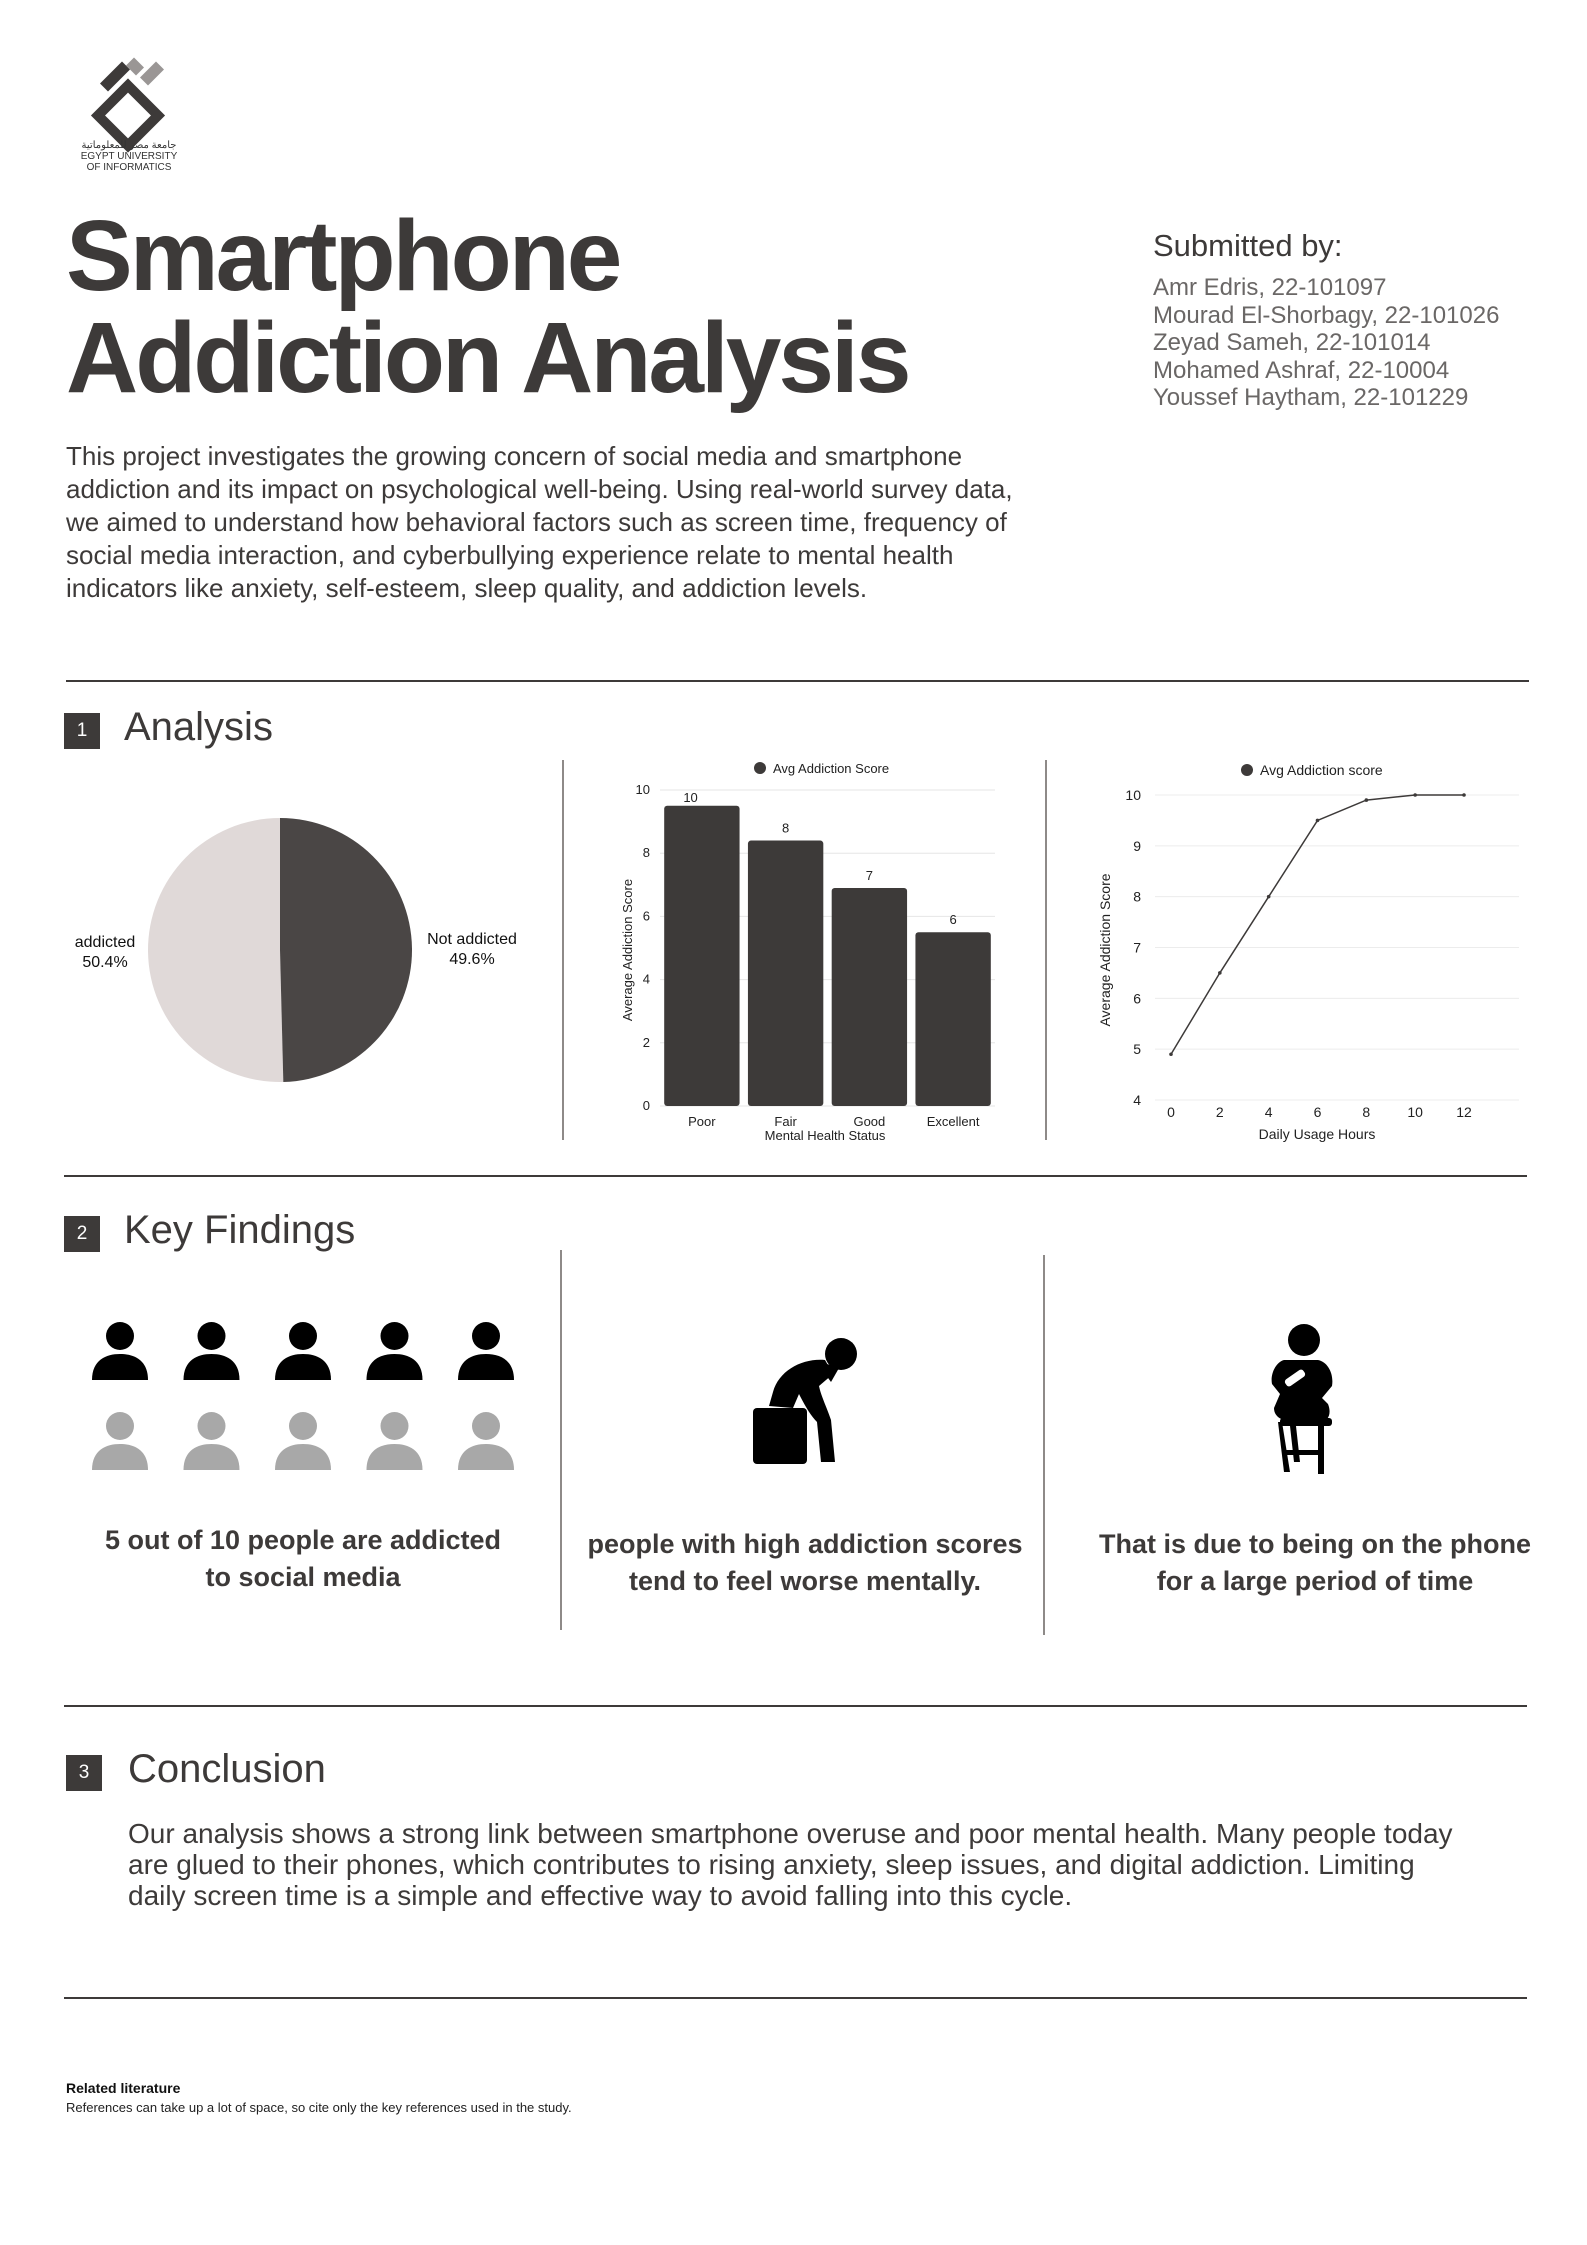 The image size is (1587, 2245). Describe the element at coordinates (805, 1581) in the screenshot. I see `finding-line: tend to feel worse mentally.` at that location.